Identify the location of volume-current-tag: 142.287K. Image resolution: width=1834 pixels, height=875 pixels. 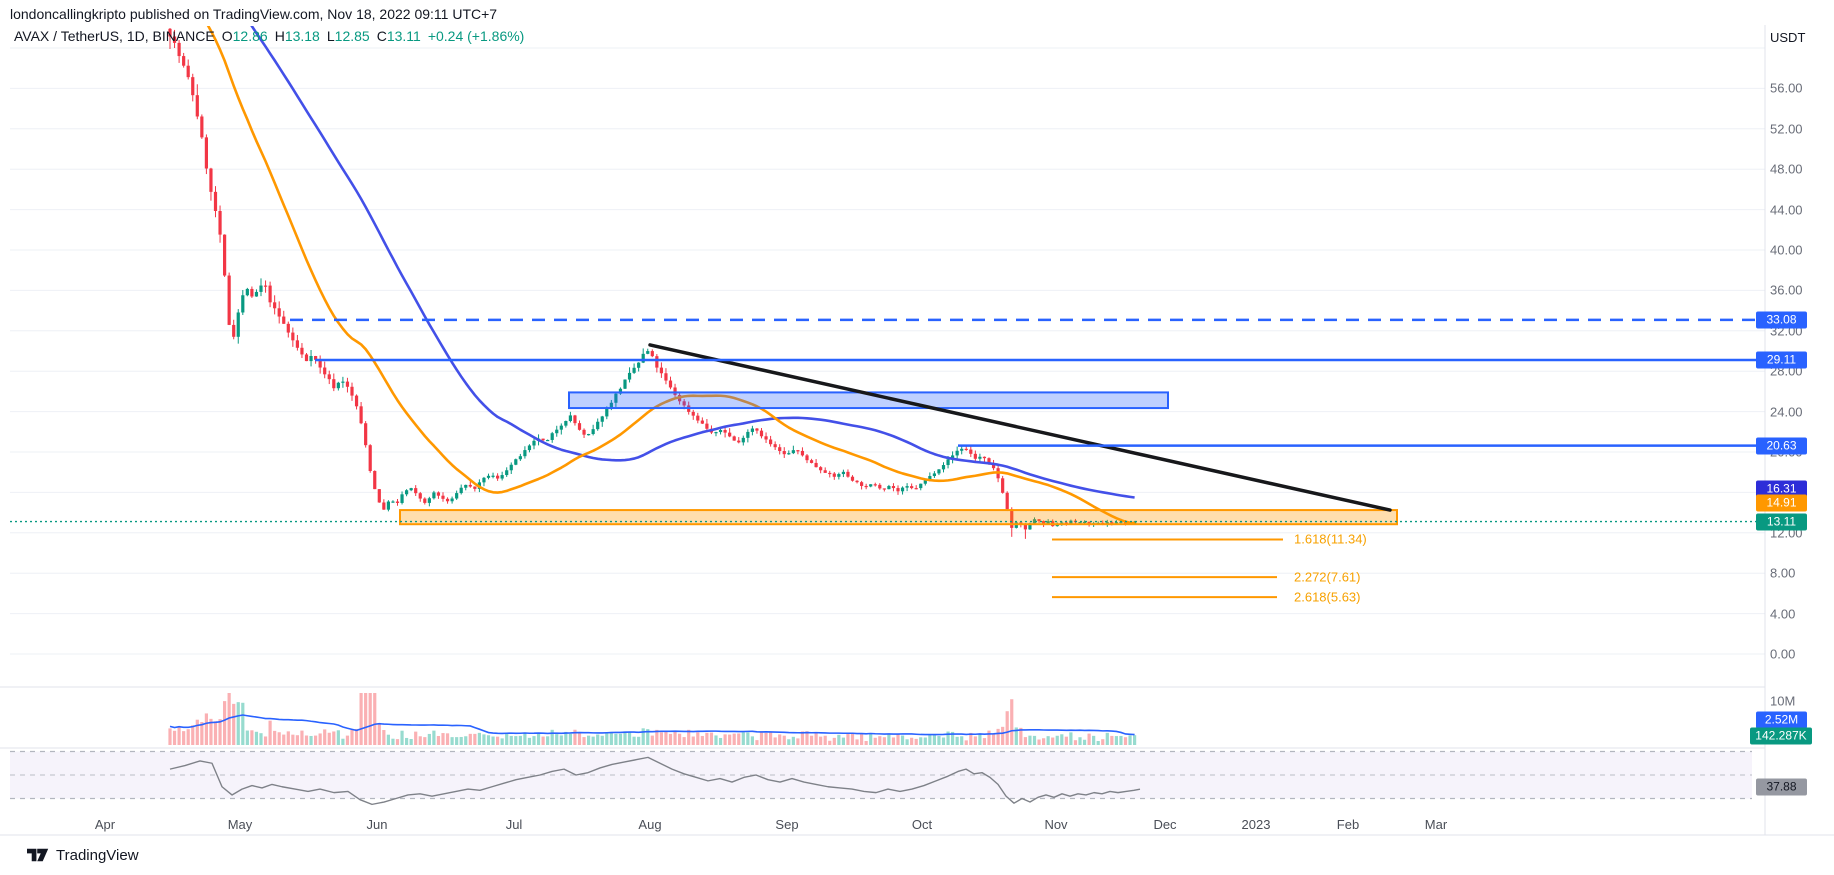
(1781, 736).